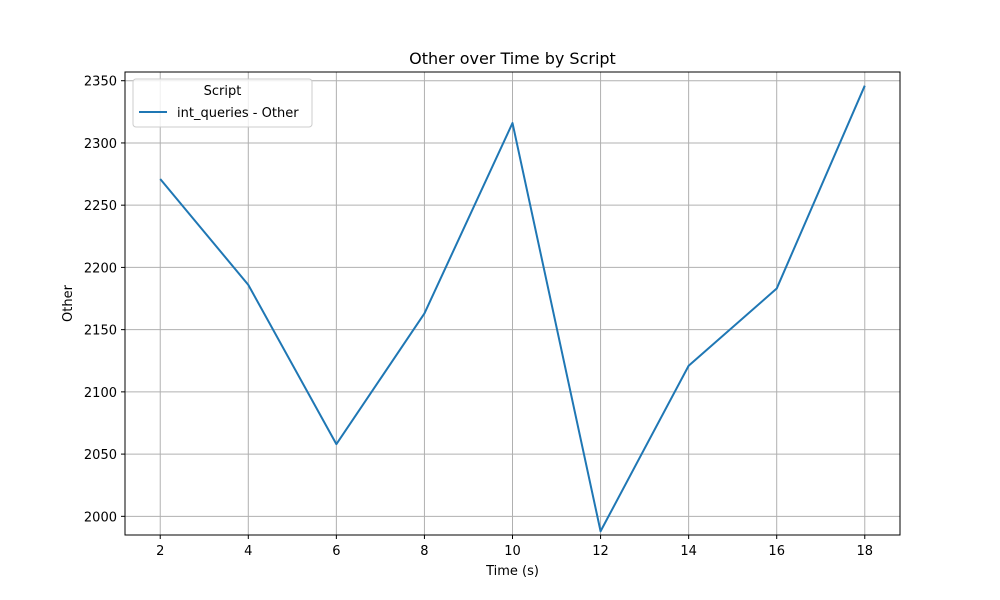  What do you see at coordinates (512, 58) in the screenshot?
I see `chart-title: Other over Time by Script` at bounding box center [512, 58].